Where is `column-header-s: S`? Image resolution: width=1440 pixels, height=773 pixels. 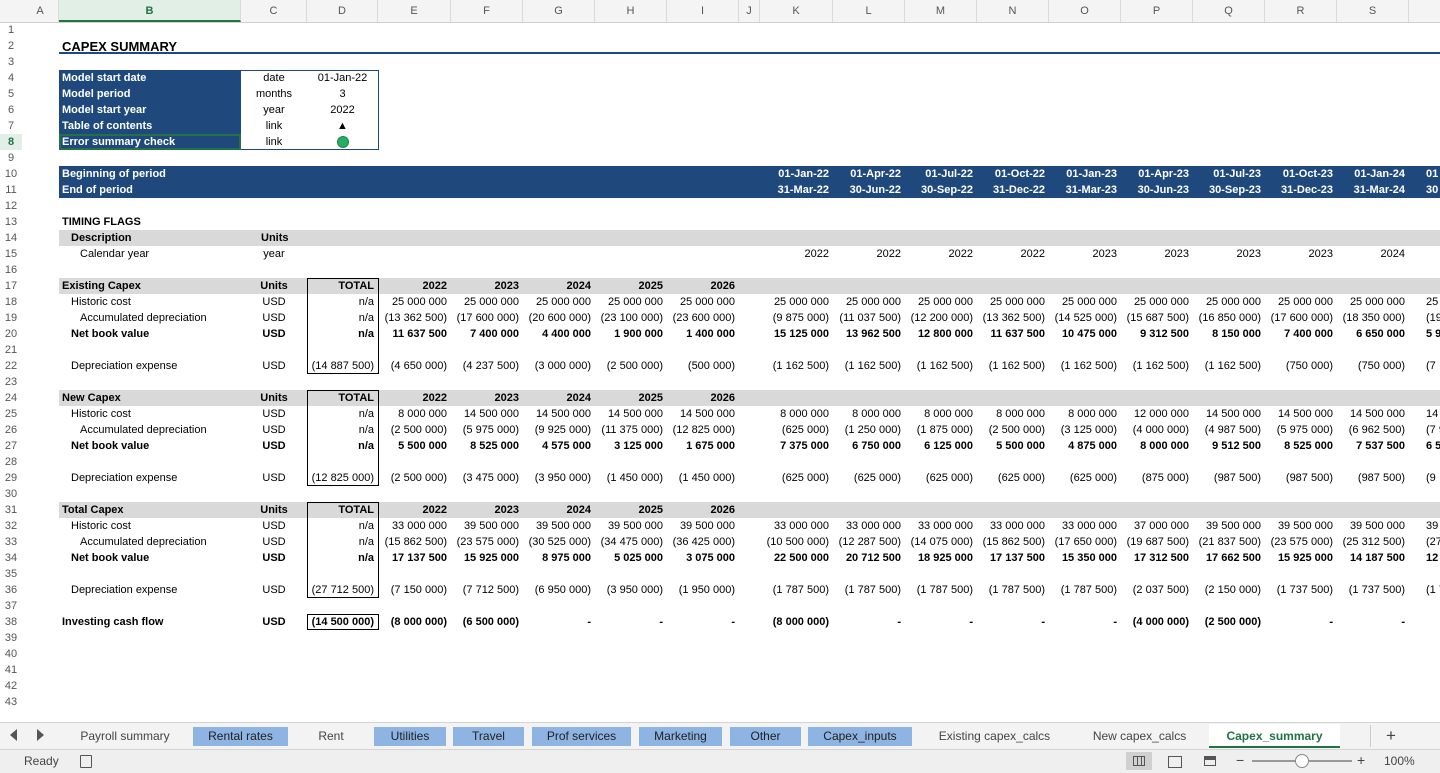 column-header-s: S is located at coordinates (1373, 11).